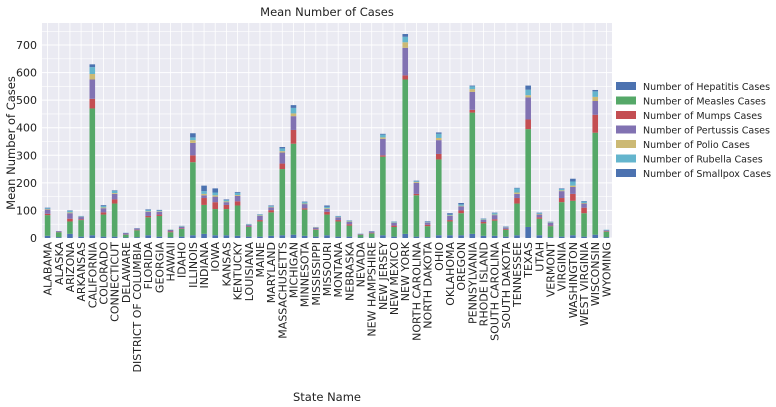 The height and width of the screenshot is (407, 776). Describe the element at coordinates (626, 129) in the screenshot. I see `legend-swatch` at that location.